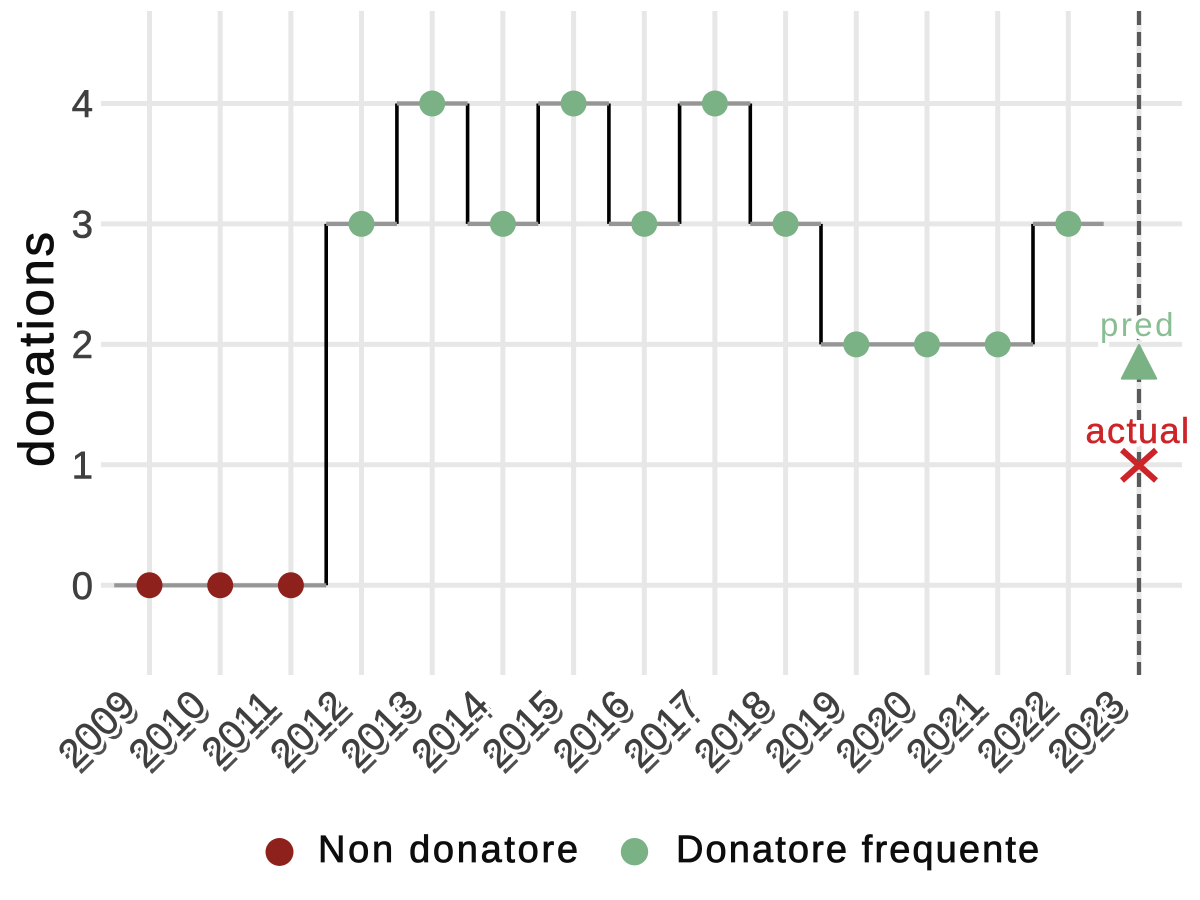 This screenshot has width=1200, height=900. Describe the element at coordinates (82, 345) in the screenshot. I see `svg-text: 2` at that location.